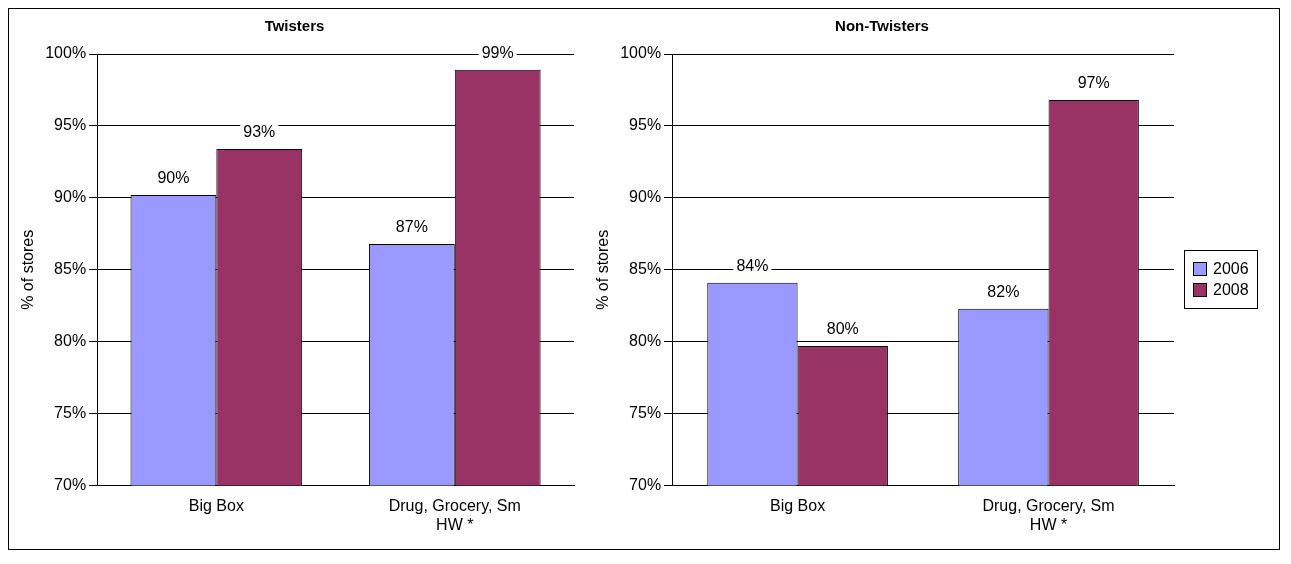 Image resolution: width=1291 pixels, height=564 pixels. I want to click on data-label: 90%, so click(173, 178).